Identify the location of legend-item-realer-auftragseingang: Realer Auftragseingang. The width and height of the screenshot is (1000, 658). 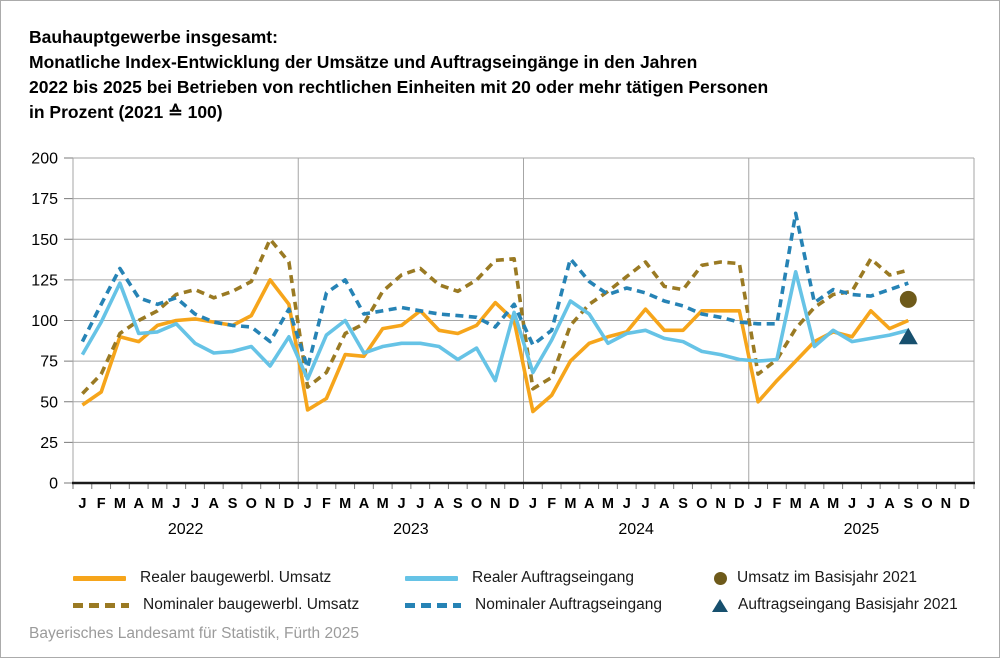
(519, 578).